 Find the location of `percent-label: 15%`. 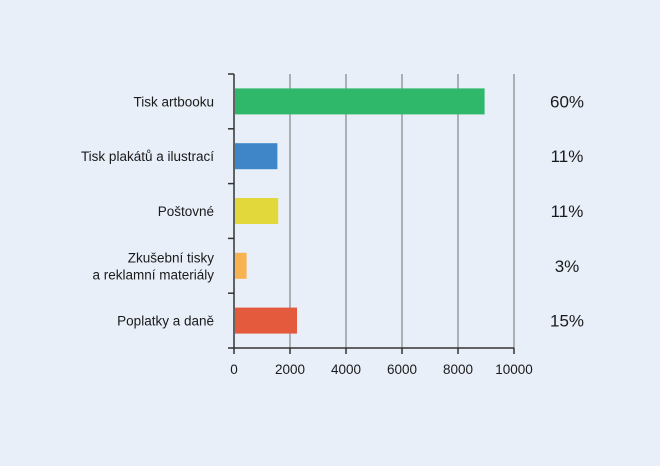

percent-label: 15% is located at coordinates (567, 321).